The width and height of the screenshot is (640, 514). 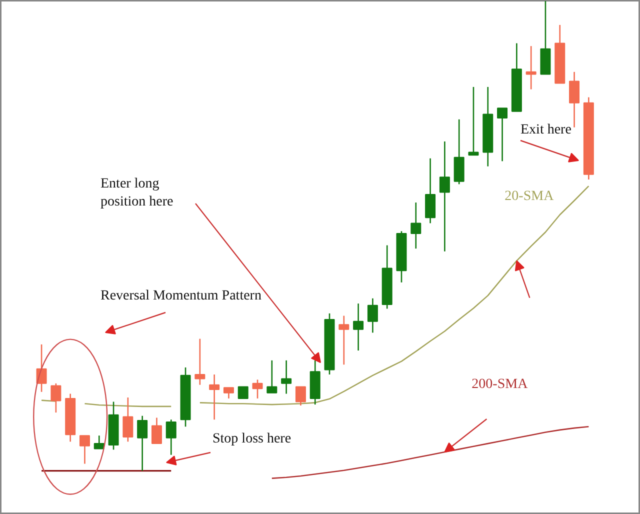 I want to click on annotation: Exit here, so click(x=546, y=130).